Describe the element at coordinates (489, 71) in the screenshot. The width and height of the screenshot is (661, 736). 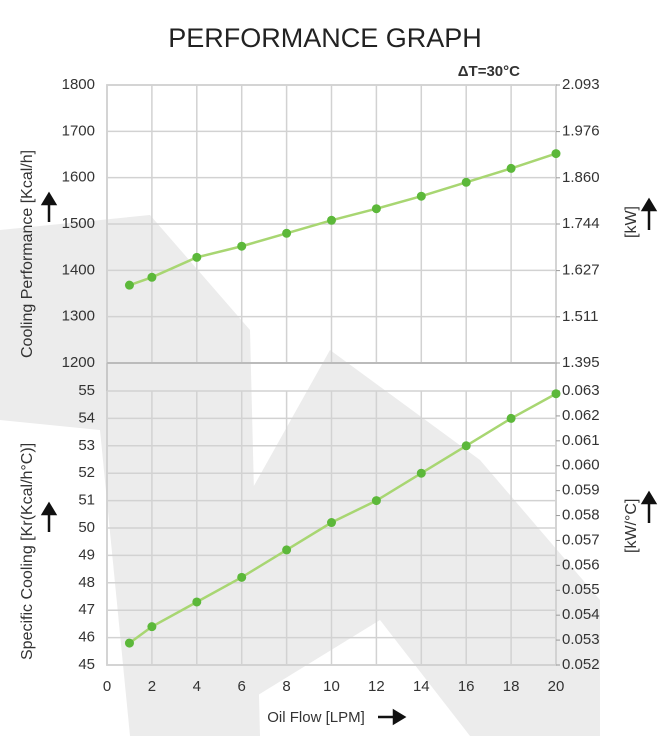
I see `annotation: ΔT=30°C` at that location.